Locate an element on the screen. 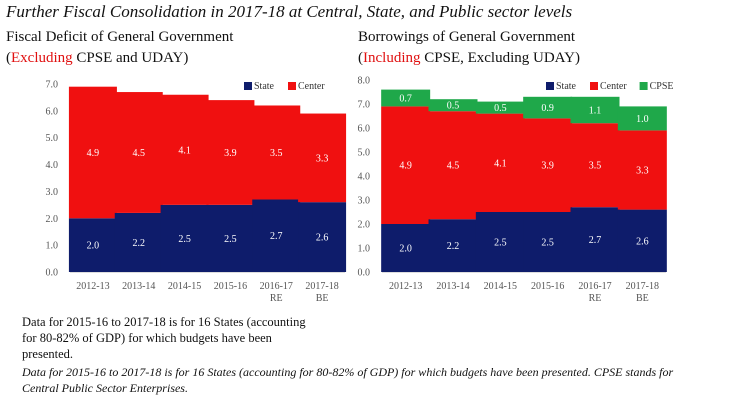  borrowings-y-tick: 4.0 is located at coordinates (364, 177).